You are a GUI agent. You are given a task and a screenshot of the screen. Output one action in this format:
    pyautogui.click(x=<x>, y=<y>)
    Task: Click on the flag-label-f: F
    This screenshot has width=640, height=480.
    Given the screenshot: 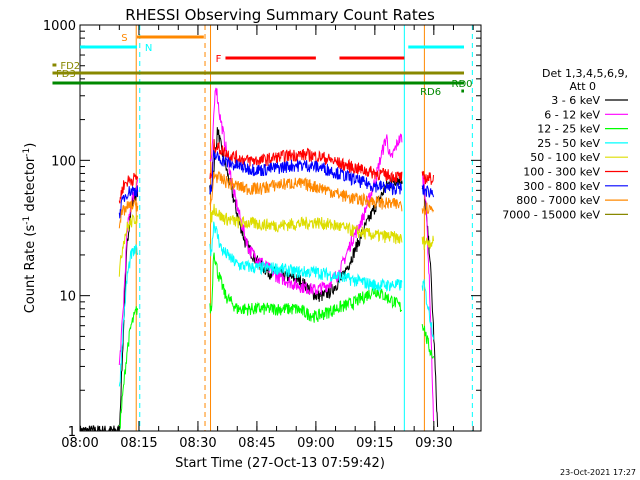 What is the action you would take?
    pyautogui.click(x=219, y=59)
    